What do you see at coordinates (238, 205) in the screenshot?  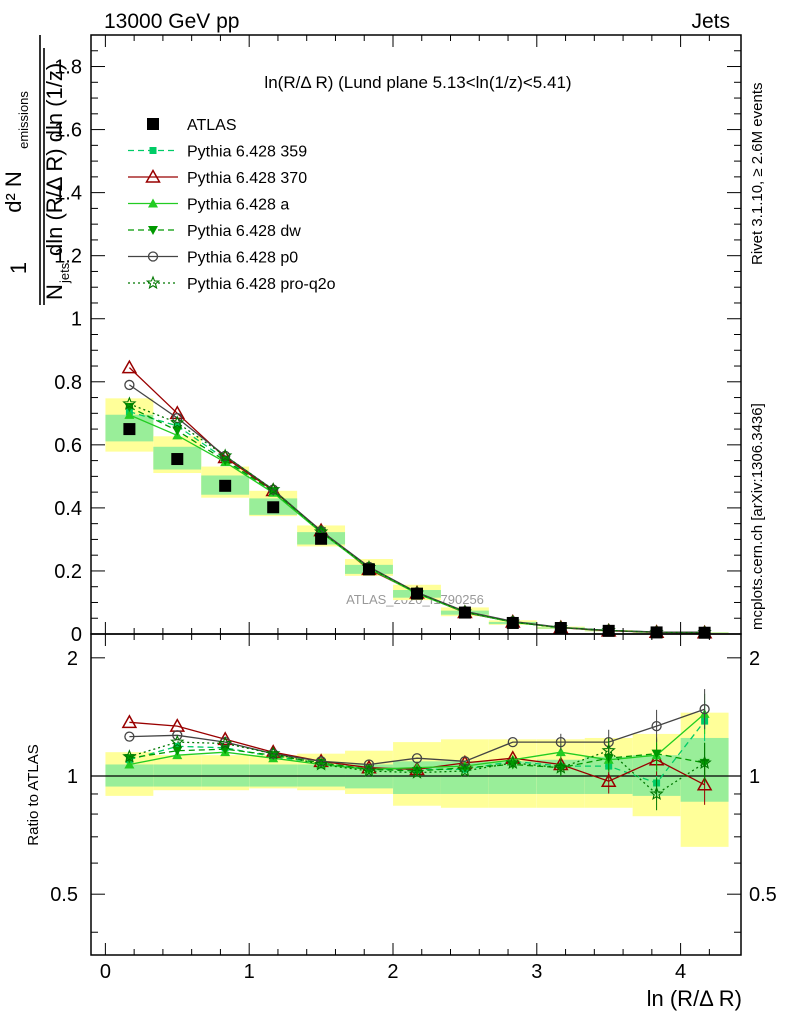 I see `legend-entry: Pythia 6.428 a` at bounding box center [238, 205].